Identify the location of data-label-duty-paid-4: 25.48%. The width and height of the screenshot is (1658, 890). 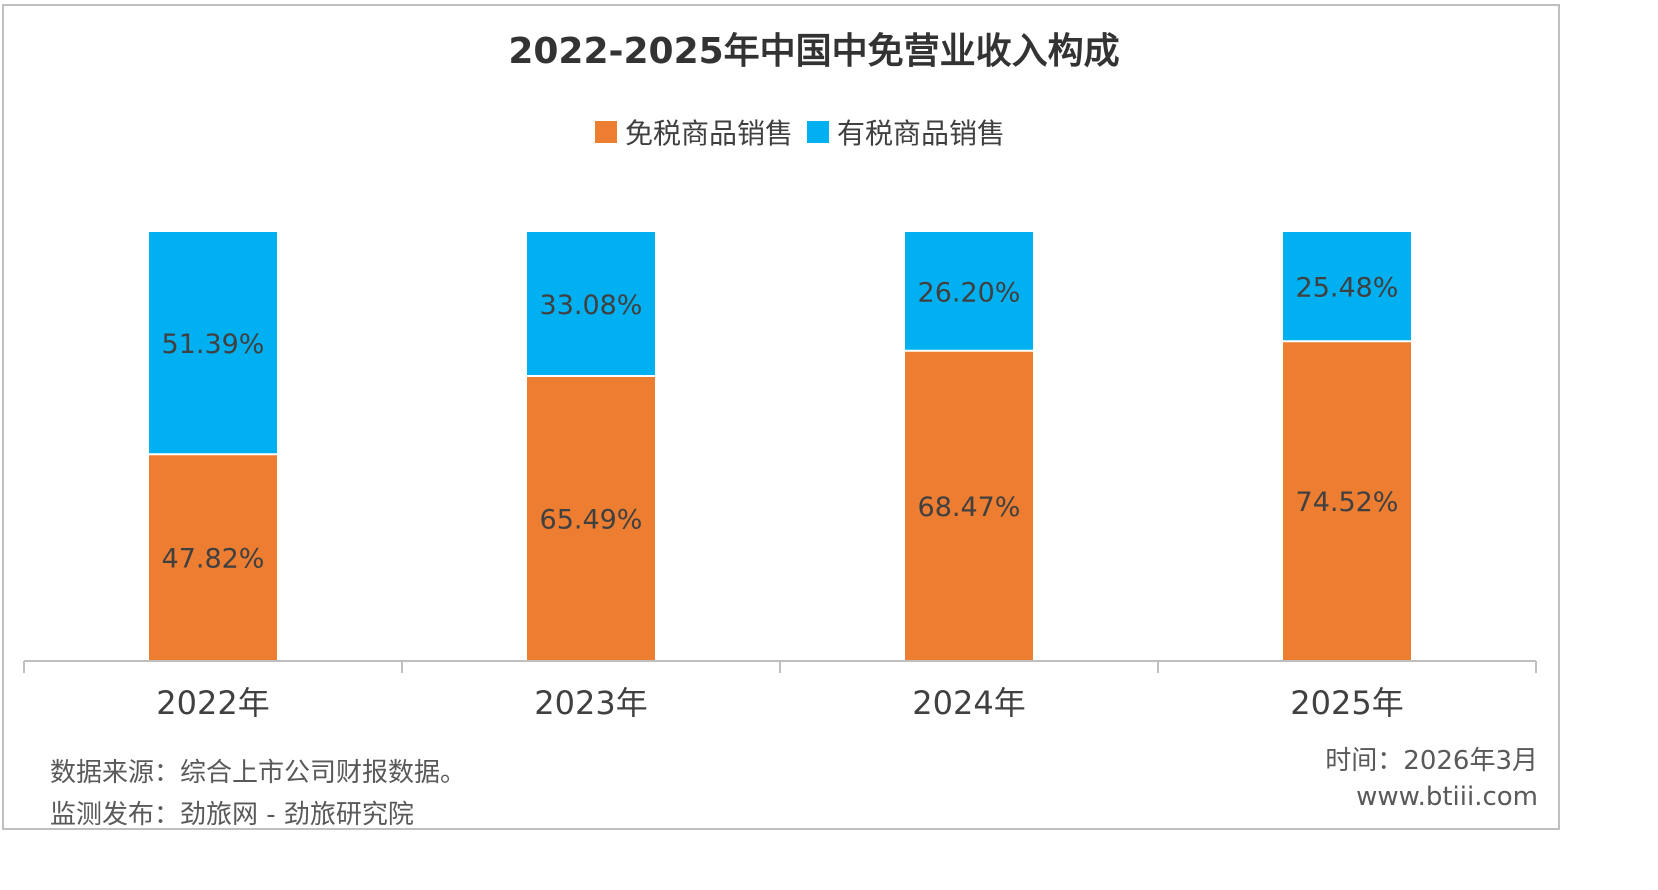
(1347, 288).